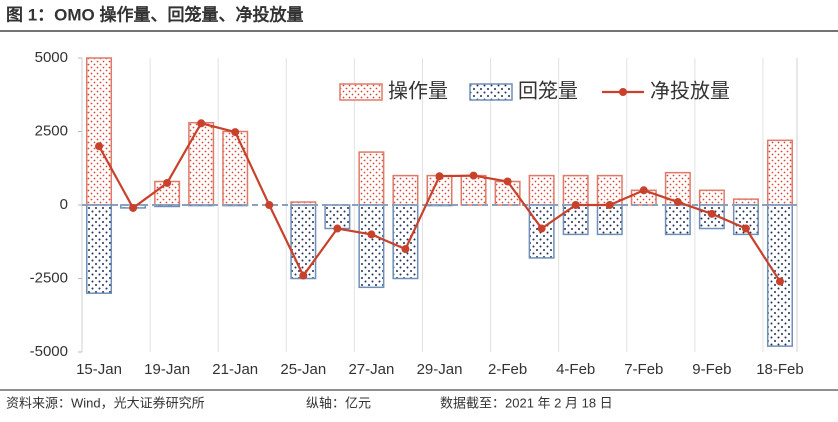 The image size is (838, 422). I want to click on y-tick-label: -2500, so click(49, 277).